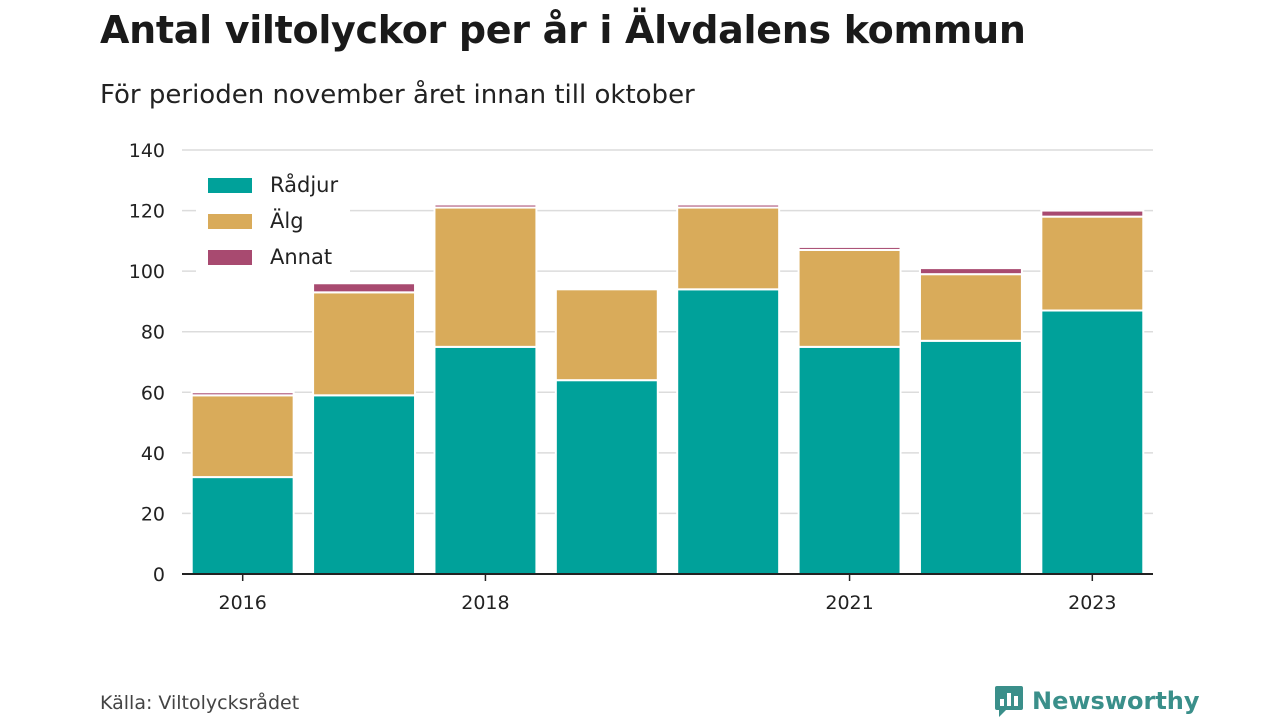  Describe the element at coordinates (242, 394) in the screenshot. I see `bar-segment-annat-2016` at that location.